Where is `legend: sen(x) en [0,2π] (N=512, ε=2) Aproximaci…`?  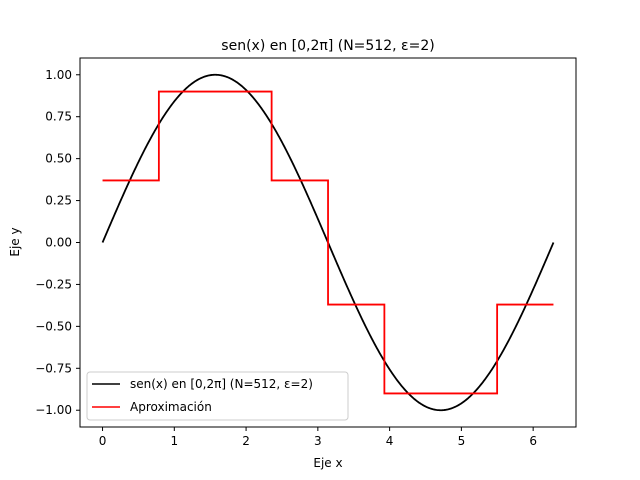
legend: sen(x) en [0,2π] (N=512, ε=2) Aproximaci… is located at coordinates (217, 396).